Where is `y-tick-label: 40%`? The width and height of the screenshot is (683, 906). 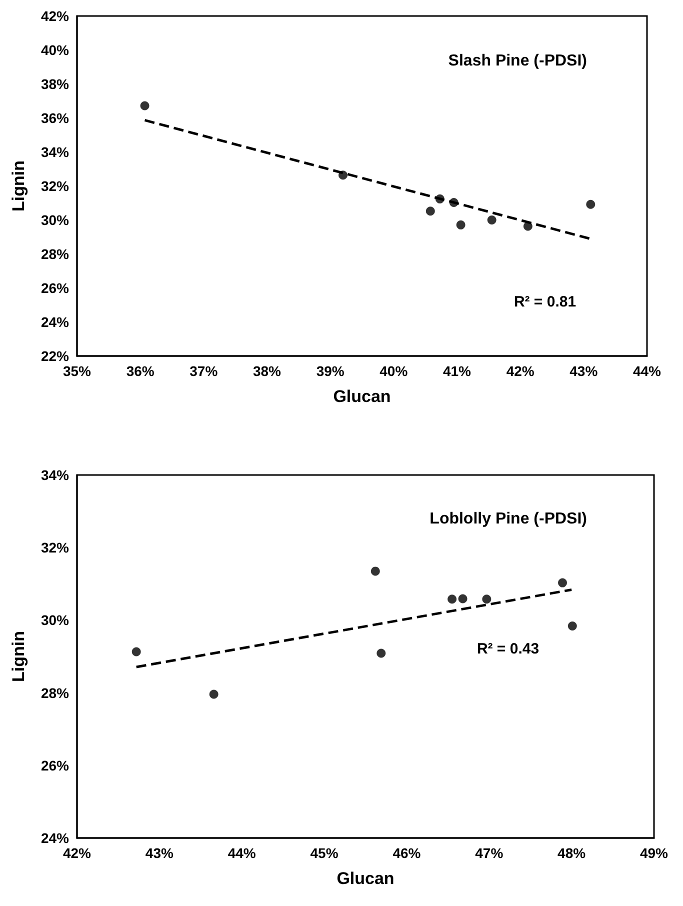 y-tick-label: 40% is located at coordinates (55, 50).